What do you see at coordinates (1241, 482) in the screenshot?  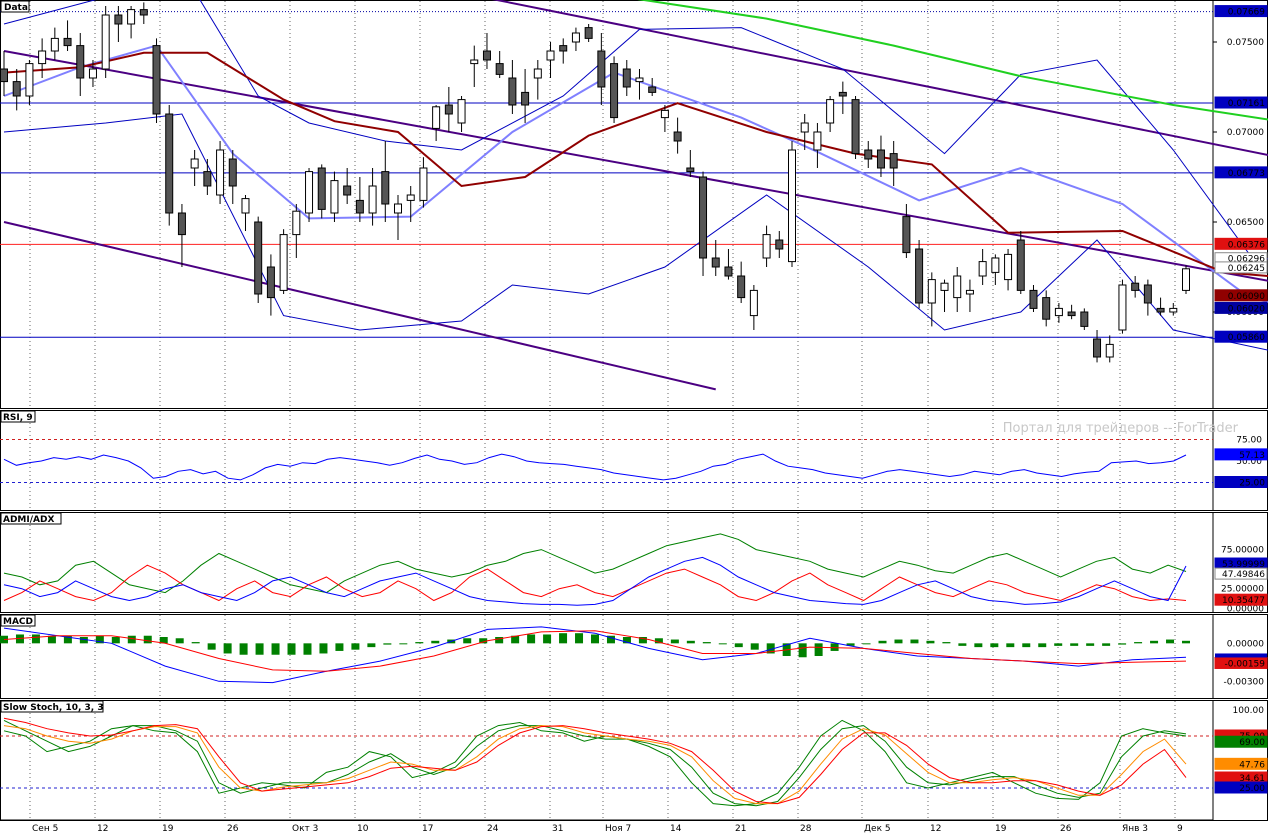 I see `rsi-axis-25-bg` at bounding box center [1241, 482].